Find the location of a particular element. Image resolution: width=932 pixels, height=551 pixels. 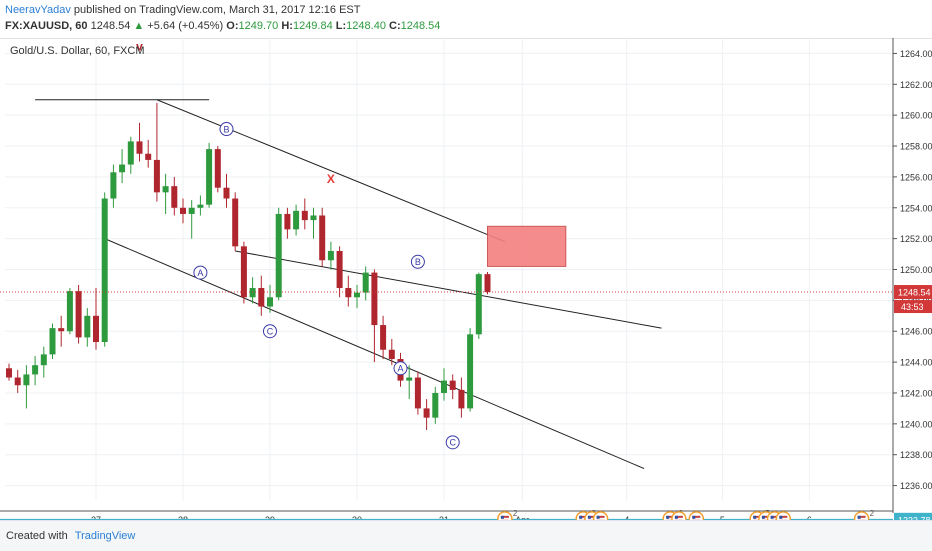

author-link: NeeravYadav is located at coordinates (38, 10).